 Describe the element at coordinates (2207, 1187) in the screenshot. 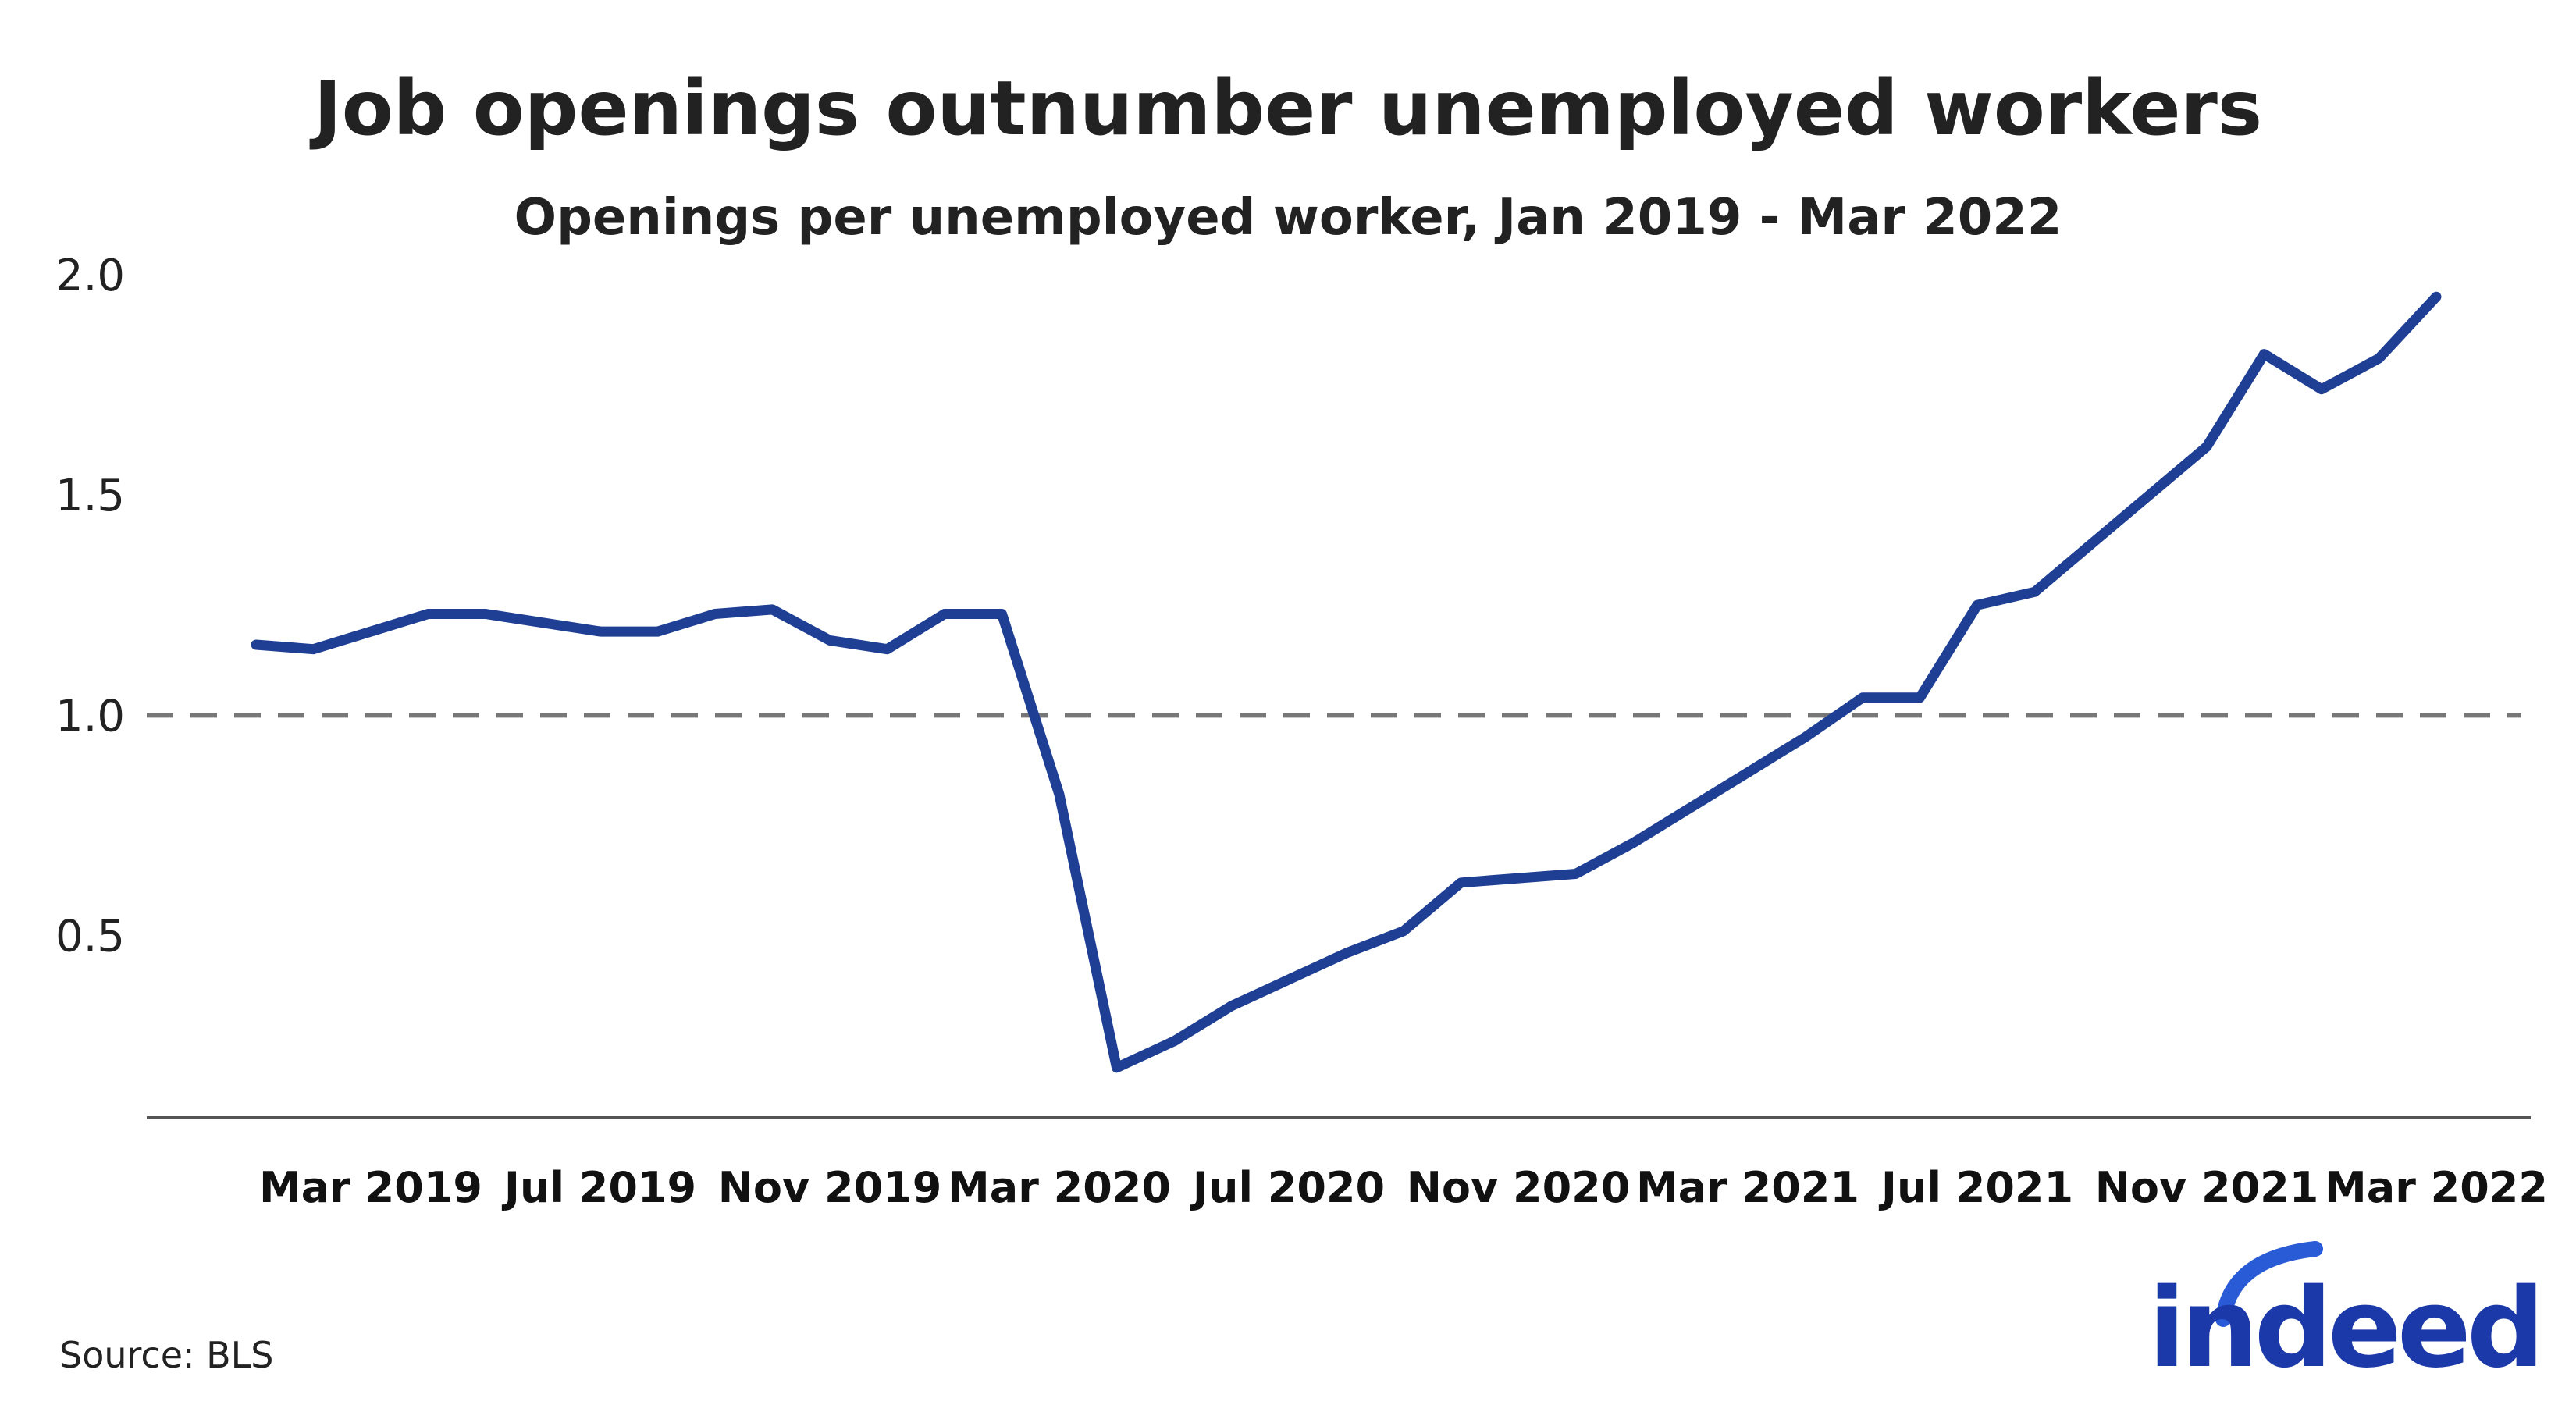

I see `x-tick-label: Nov 2021` at that location.